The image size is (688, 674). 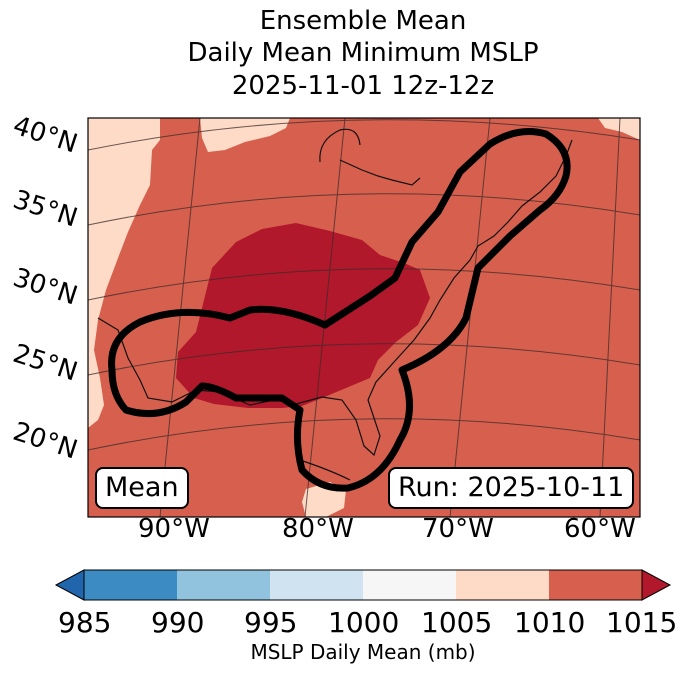 I want to click on light-region-north, so click(x=245, y=135).